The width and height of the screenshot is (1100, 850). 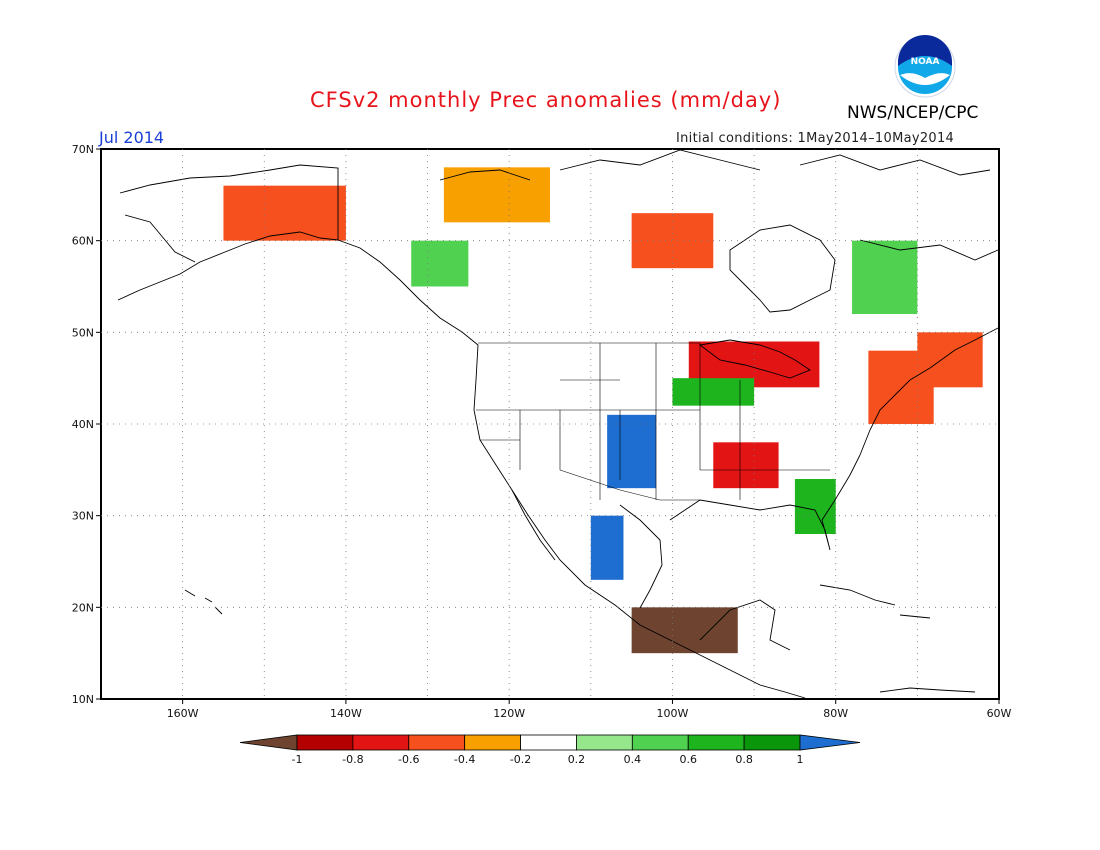 What do you see at coordinates (633, 759) in the screenshot?
I see `legend-tick-label: 0.4` at bounding box center [633, 759].